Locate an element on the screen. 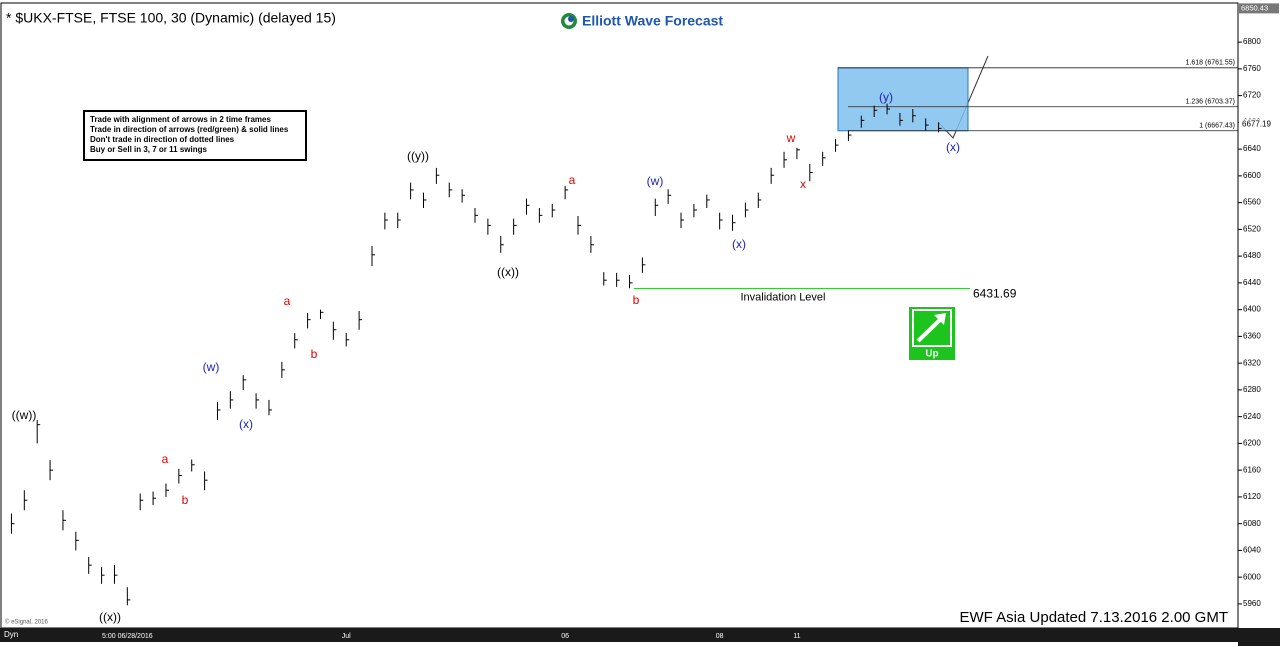 This screenshot has height=651, width=1280. x-tick-label: 08 is located at coordinates (720, 636).